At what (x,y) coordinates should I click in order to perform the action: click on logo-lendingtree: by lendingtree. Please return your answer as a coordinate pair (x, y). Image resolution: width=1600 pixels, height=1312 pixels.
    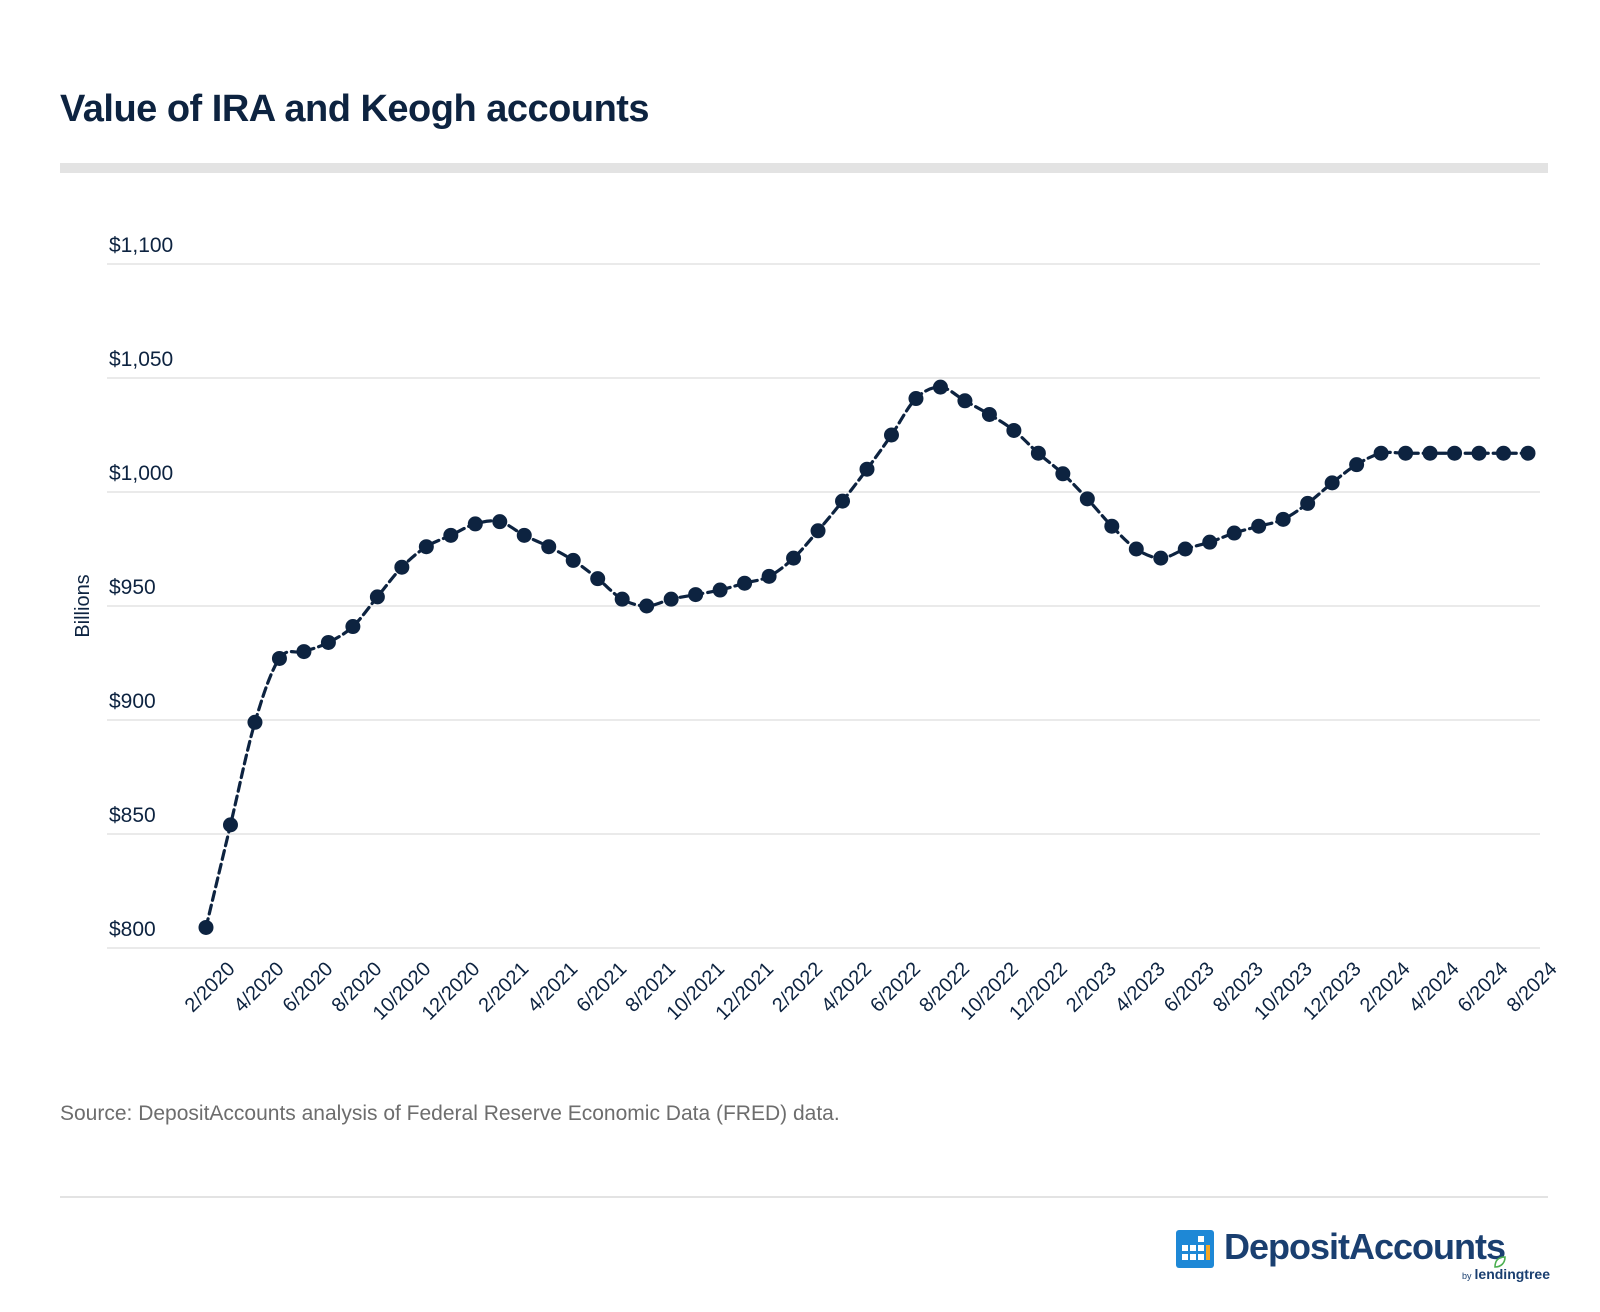
    Looking at the image, I should click on (1506, 1274).